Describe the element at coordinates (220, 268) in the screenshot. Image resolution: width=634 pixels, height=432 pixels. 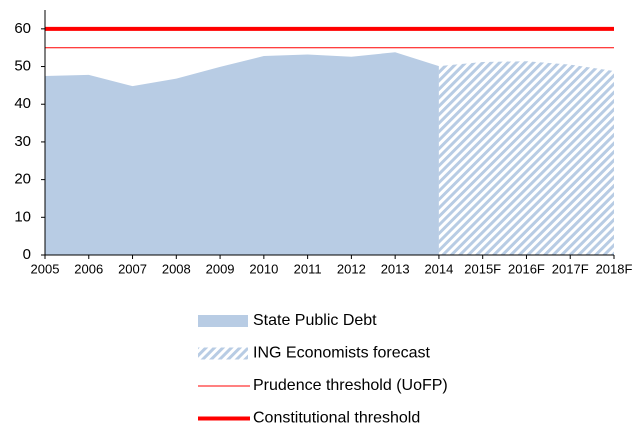
I see `x-tick-label: 2009` at that location.